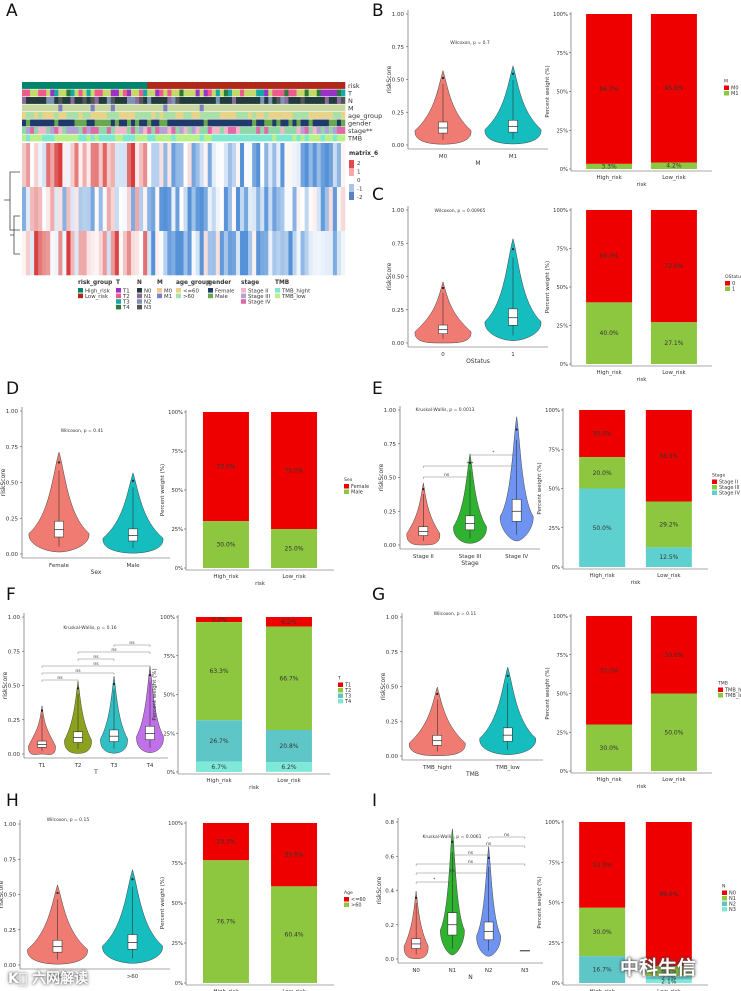  What do you see at coordinates (288, 678) in the screenshot?
I see `bar-segment-t2` at bounding box center [288, 678].